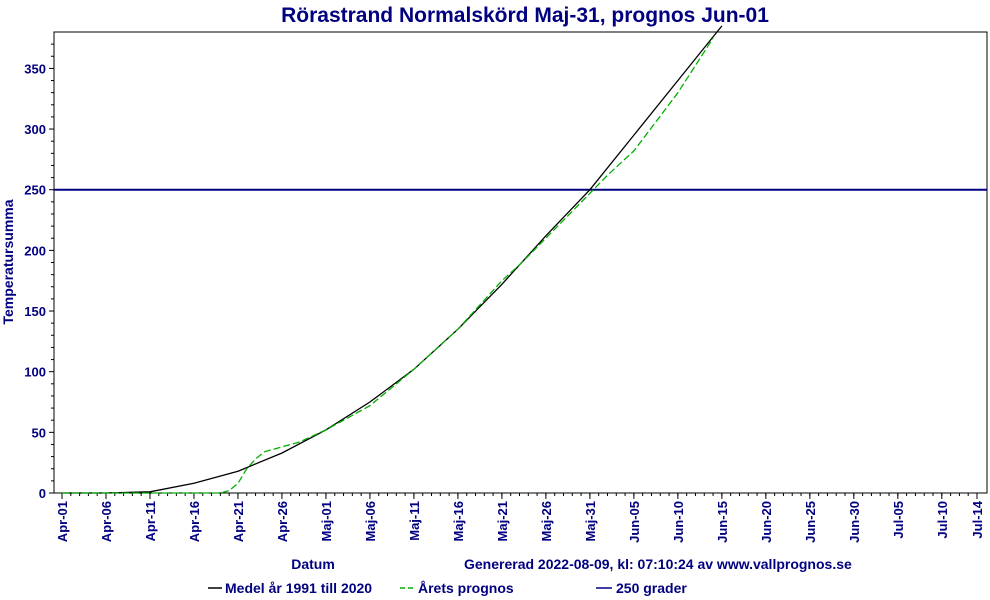 This screenshot has width=990, height=600. What do you see at coordinates (39, 272) in the screenshot?
I see `y-axis: 0 50 100 150 200 250 300 350` at bounding box center [39, 272].